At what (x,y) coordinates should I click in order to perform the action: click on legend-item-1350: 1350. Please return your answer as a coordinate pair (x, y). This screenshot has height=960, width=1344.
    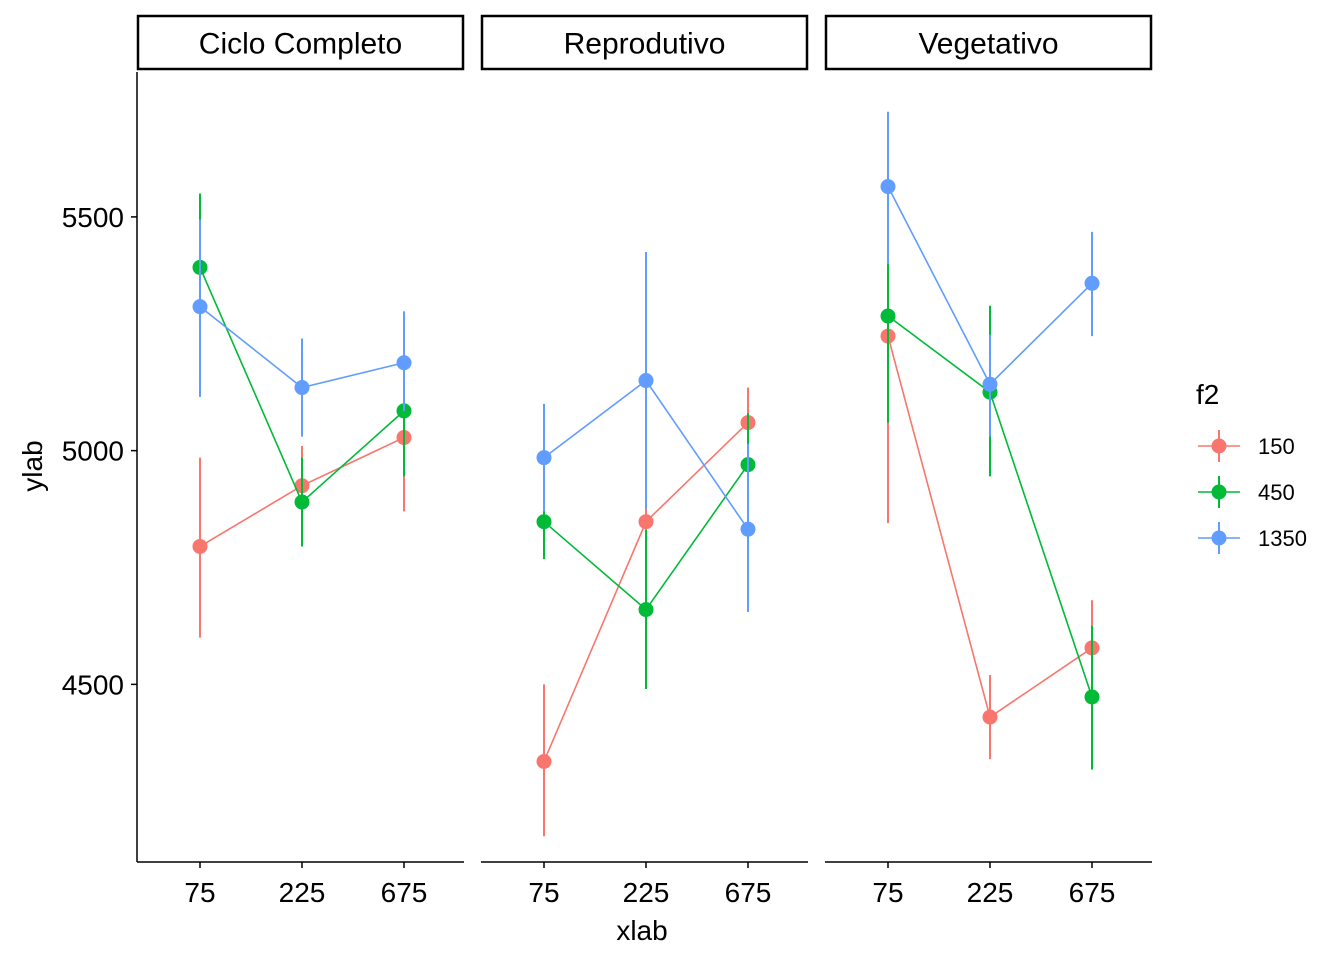
    Looking at the image, I should click on (1252, 538).